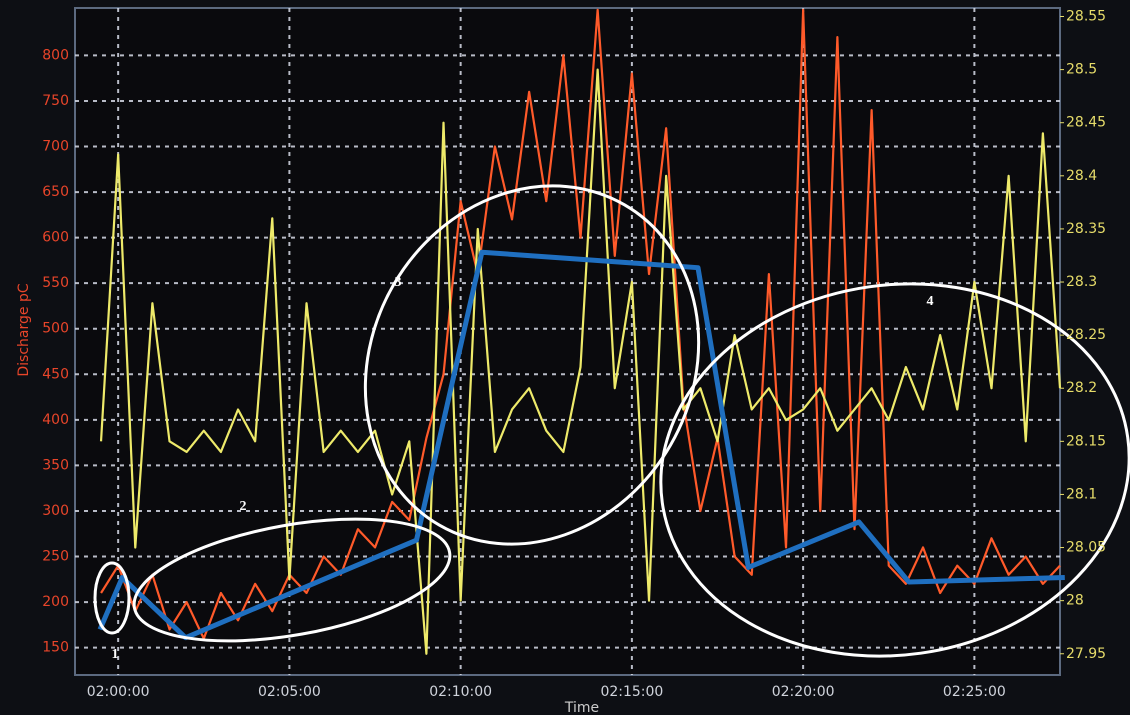 The image size is (1130, 719). What do you see at coordinates (55, 420) in the screenshot?
I see `y-tick-label: 400` at bounding box center [55, 420].